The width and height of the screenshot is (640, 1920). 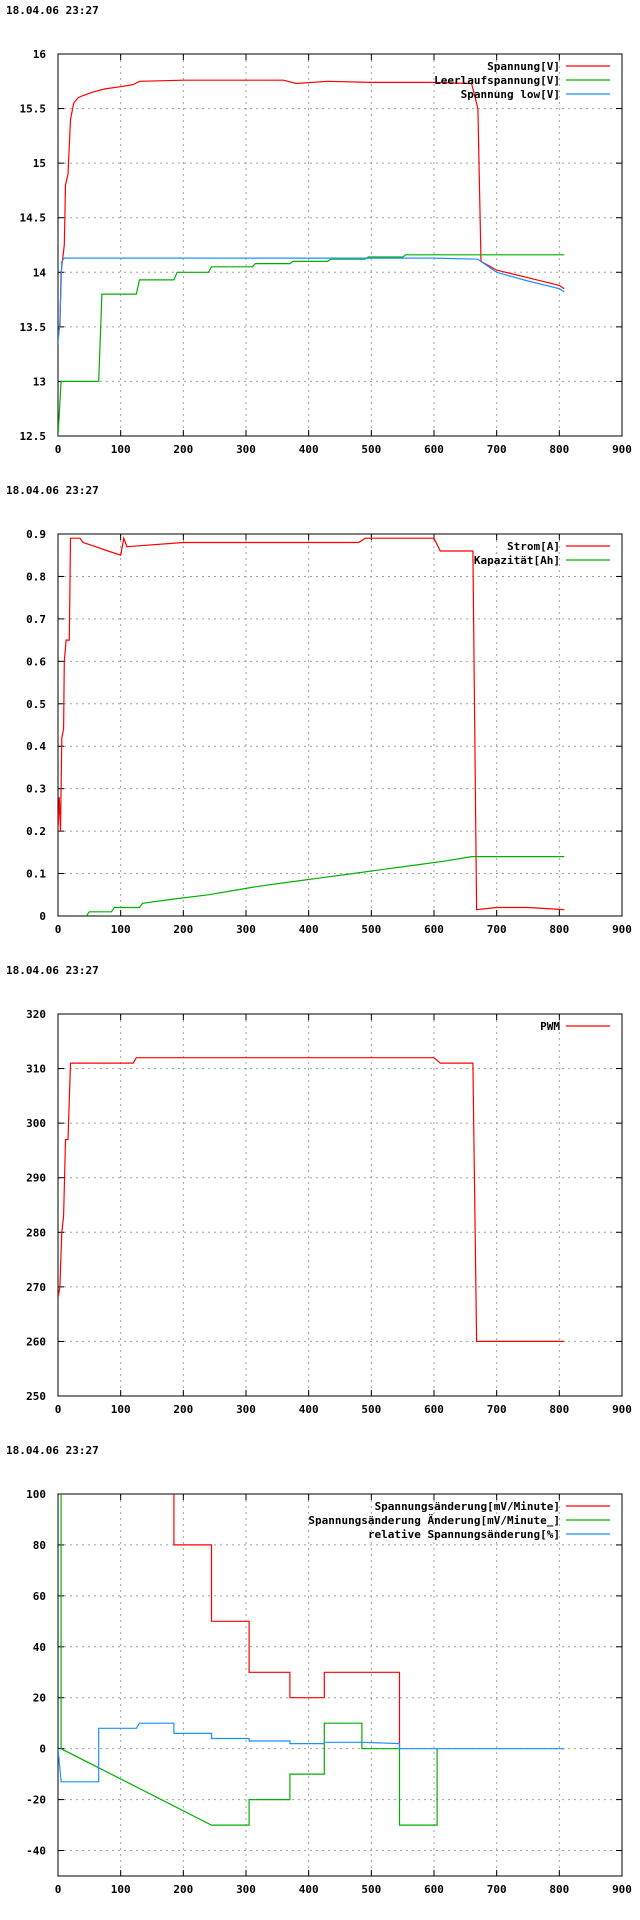 I want to click on y-tick-label: -40, so click(x=36, y=1851).